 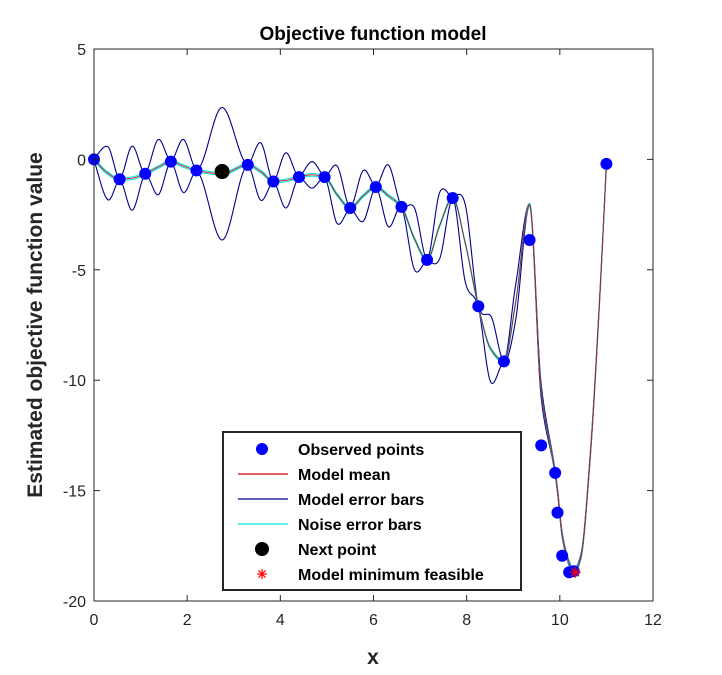 I want to click on y-tick-label: 5, so click(x=81, y=50).